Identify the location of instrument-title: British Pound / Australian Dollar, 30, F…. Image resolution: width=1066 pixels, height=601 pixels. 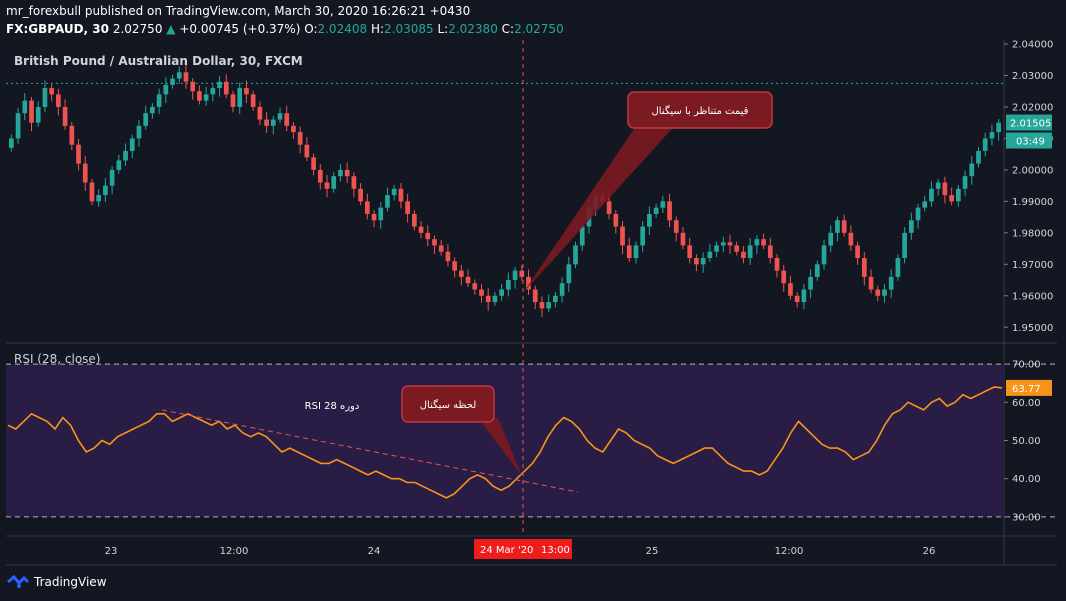
(158, 61).